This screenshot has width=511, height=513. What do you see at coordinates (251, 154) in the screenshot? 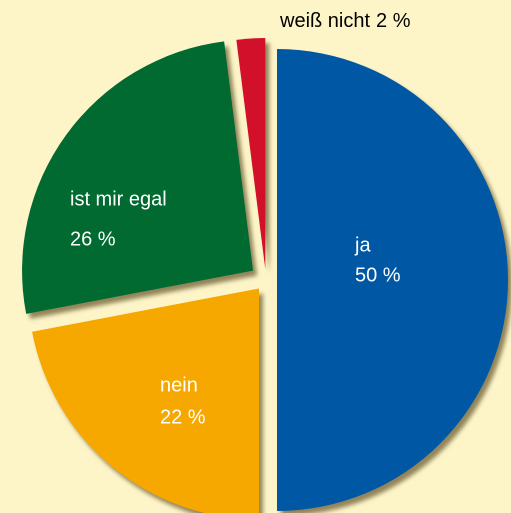
I see `pie-slice` at bounding box center [251, 154].